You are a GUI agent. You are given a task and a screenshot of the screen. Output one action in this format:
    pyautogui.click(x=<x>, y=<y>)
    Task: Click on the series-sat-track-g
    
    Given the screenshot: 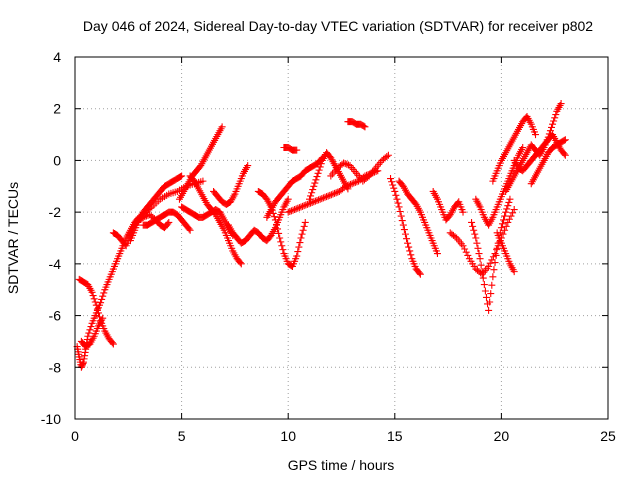 What is the action you would take?
    pyautogui.click(x=200, y=163)
    